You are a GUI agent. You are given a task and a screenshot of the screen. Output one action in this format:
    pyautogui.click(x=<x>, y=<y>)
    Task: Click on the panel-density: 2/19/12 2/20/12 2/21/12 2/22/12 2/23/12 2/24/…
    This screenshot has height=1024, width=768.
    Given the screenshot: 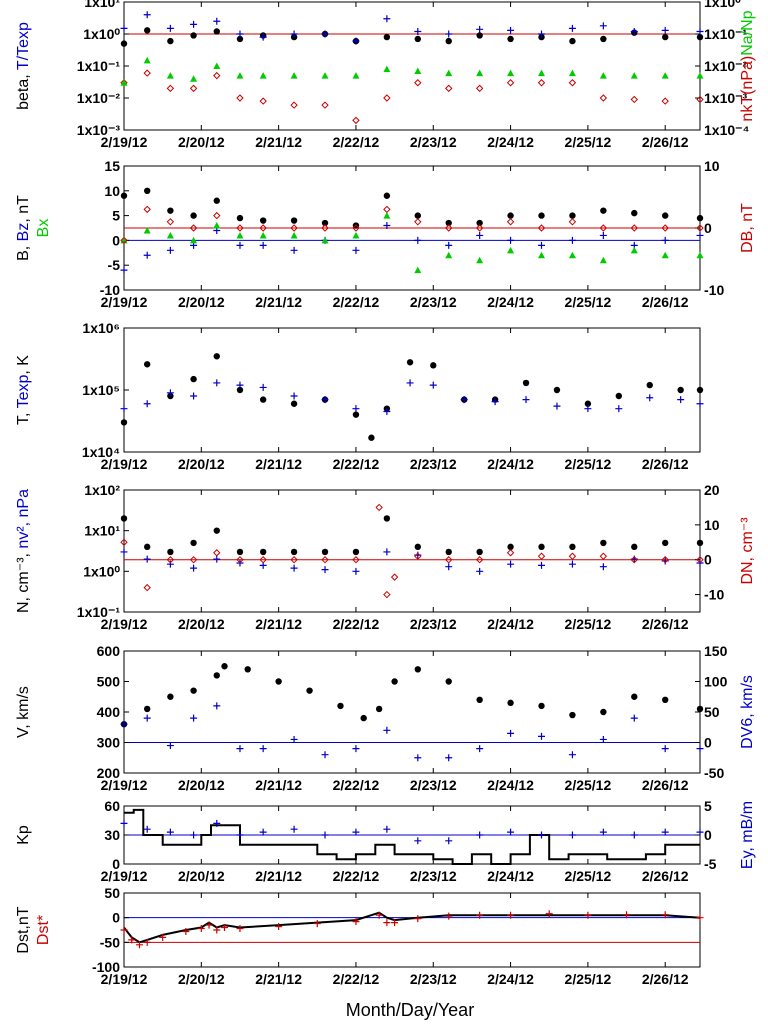 What is the action you would take?
    pyautogui.click(x=385, y=557)
    